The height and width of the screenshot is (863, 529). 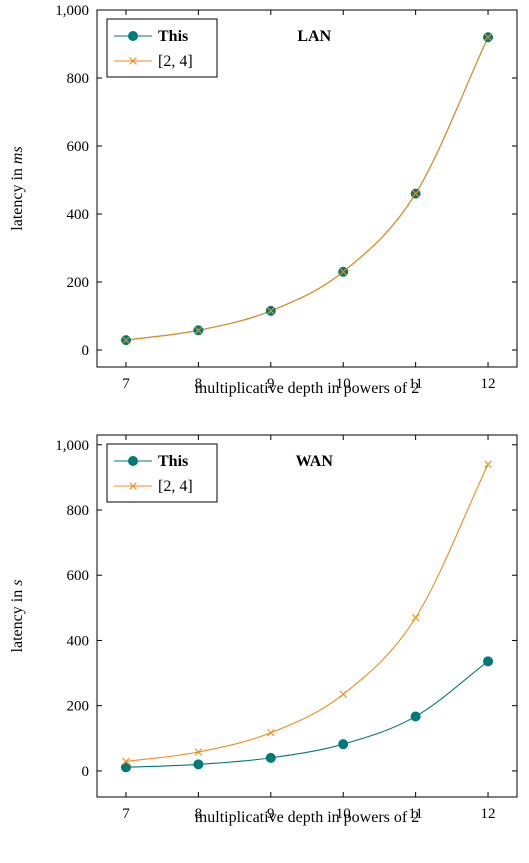 I want to click on y-axis-label-unit: s, so click(x=17, y=583).